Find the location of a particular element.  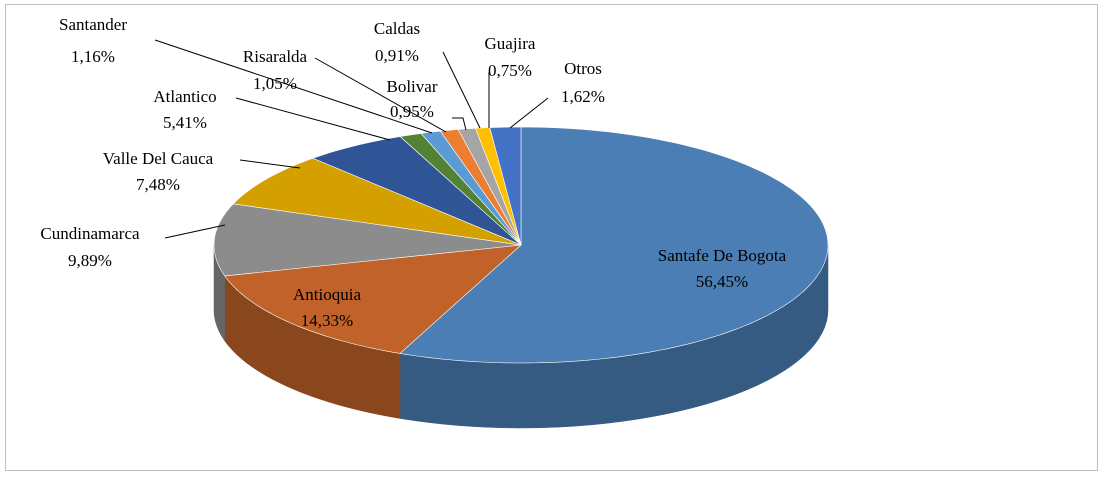

slice-name: Atlantico is located at coordinates (184, 96).